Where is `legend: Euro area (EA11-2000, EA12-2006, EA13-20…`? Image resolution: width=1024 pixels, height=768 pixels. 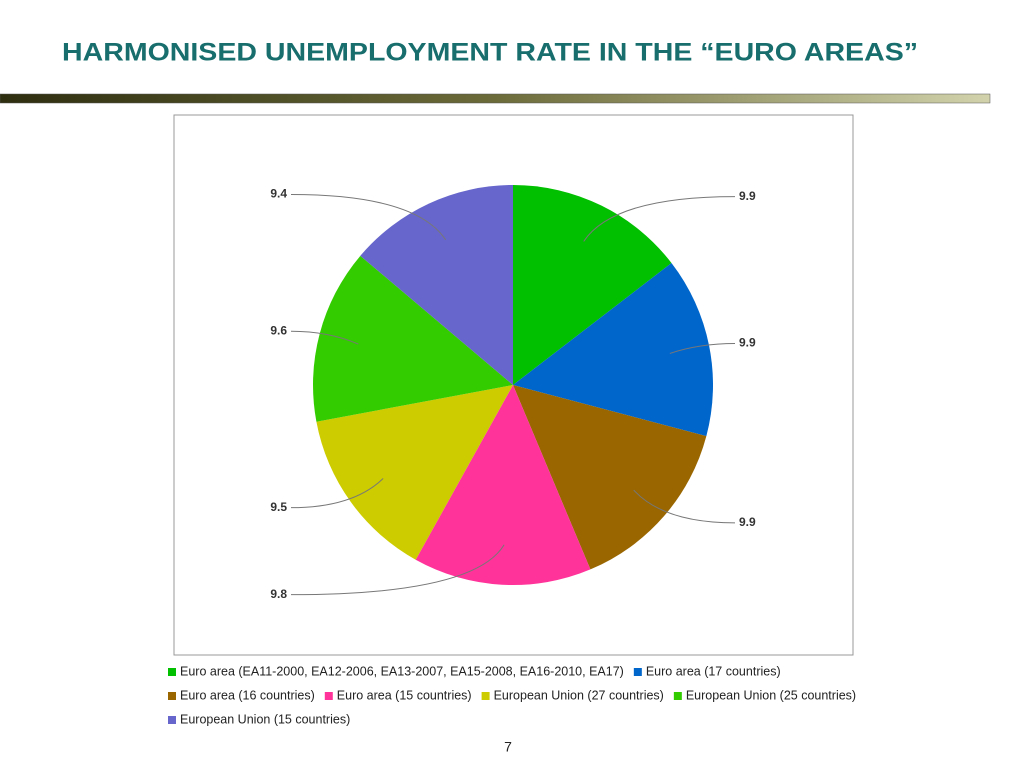 legend: Euro area (EA11-2000, EA12-2006, EA13-20… is located at coordinates (512, 695).